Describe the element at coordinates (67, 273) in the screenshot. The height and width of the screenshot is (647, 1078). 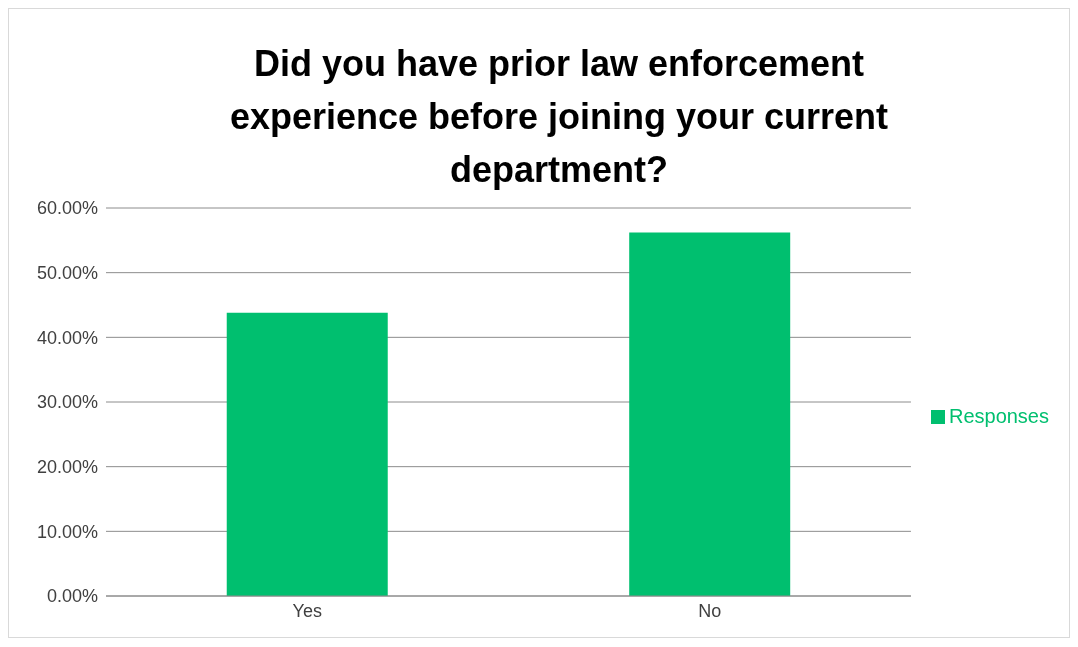
I see `y-tick-label: 50.00%` at that location.